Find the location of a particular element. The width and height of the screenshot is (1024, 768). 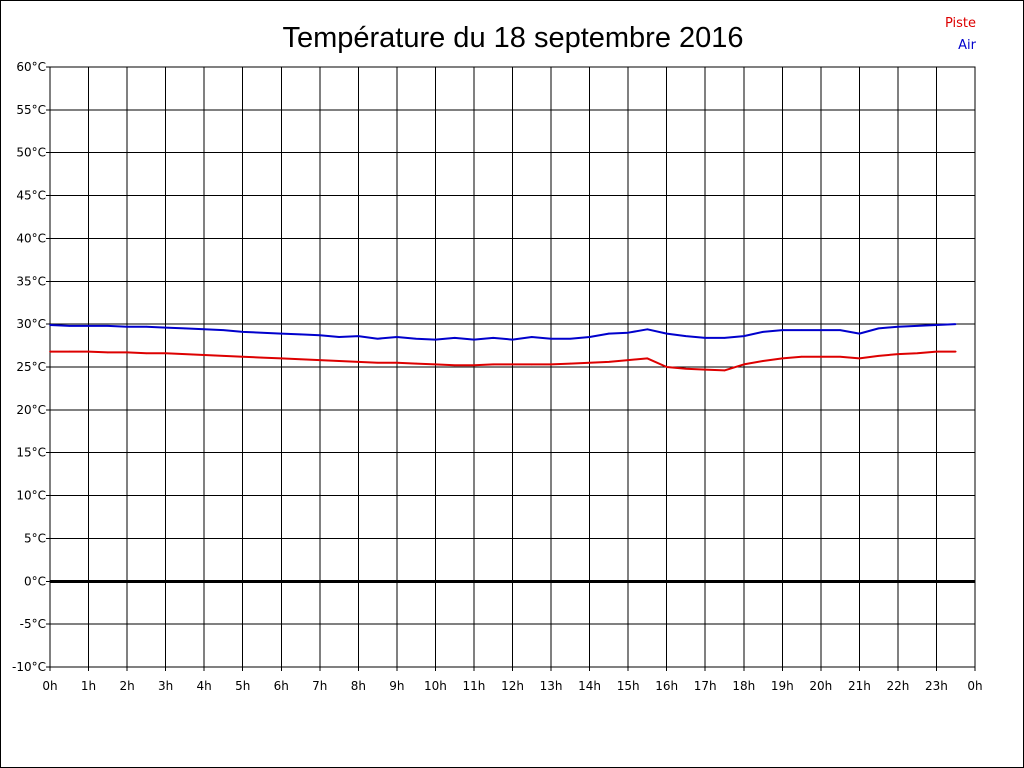

x-tick-label: 15h is located at coordinates (628, 686).